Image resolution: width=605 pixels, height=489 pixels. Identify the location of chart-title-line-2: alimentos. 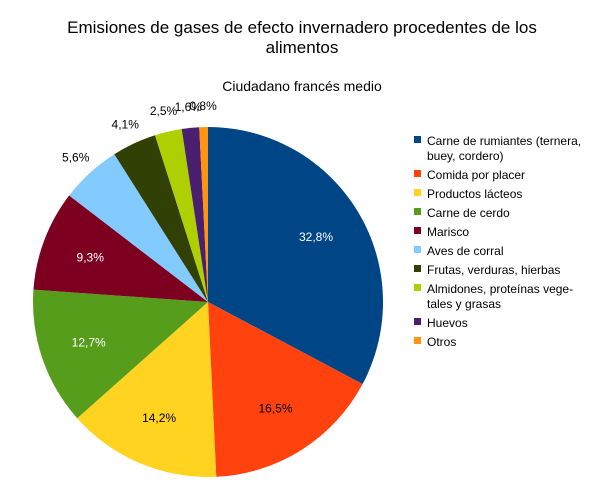
(302, 47).